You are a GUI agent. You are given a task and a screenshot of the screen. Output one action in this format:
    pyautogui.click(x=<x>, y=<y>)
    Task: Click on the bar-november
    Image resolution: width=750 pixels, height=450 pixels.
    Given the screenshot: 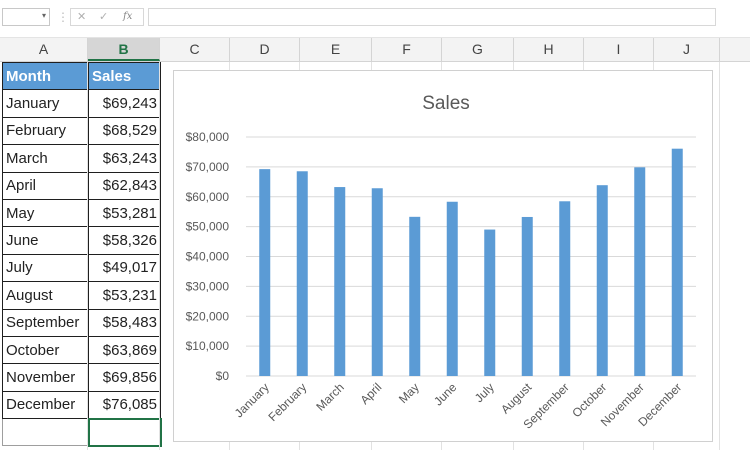 What is the action you would take?
    pyautogui.click(x=640, y=271)
    